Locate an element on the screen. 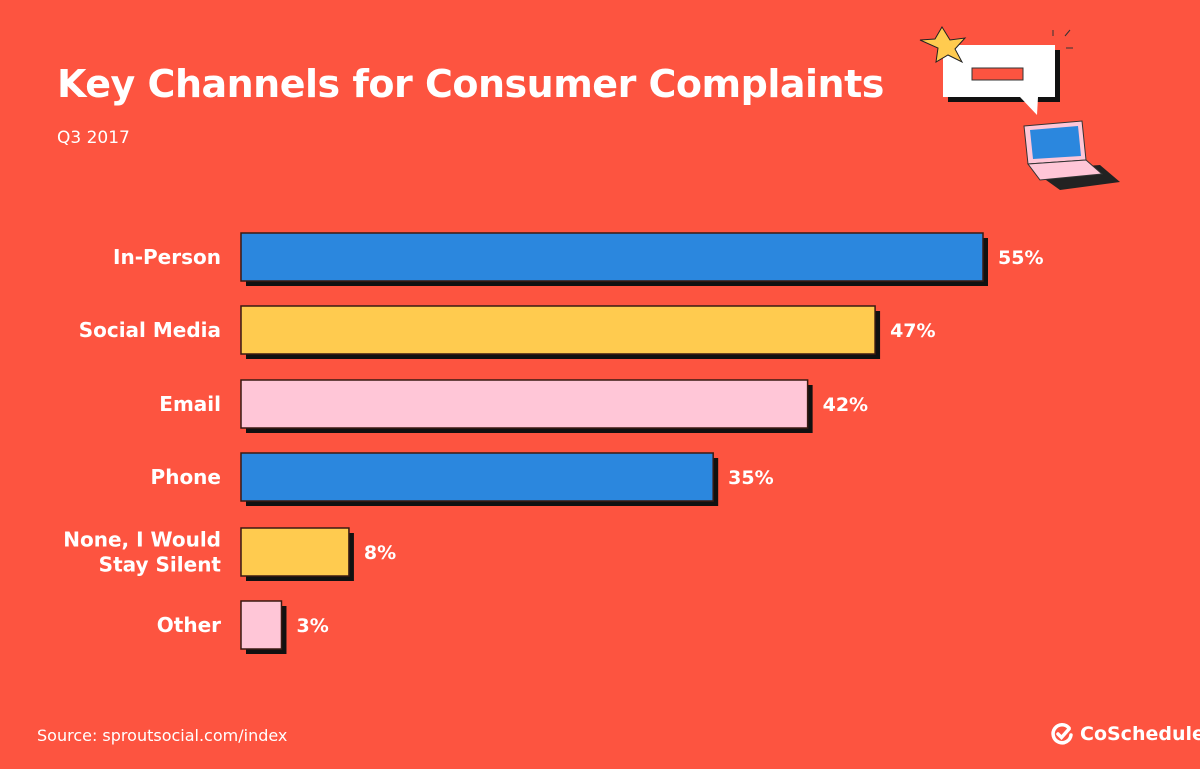 The width and height of the screenshot is (1200, 769). laptop-icon is located at coordinates (1071, 155).